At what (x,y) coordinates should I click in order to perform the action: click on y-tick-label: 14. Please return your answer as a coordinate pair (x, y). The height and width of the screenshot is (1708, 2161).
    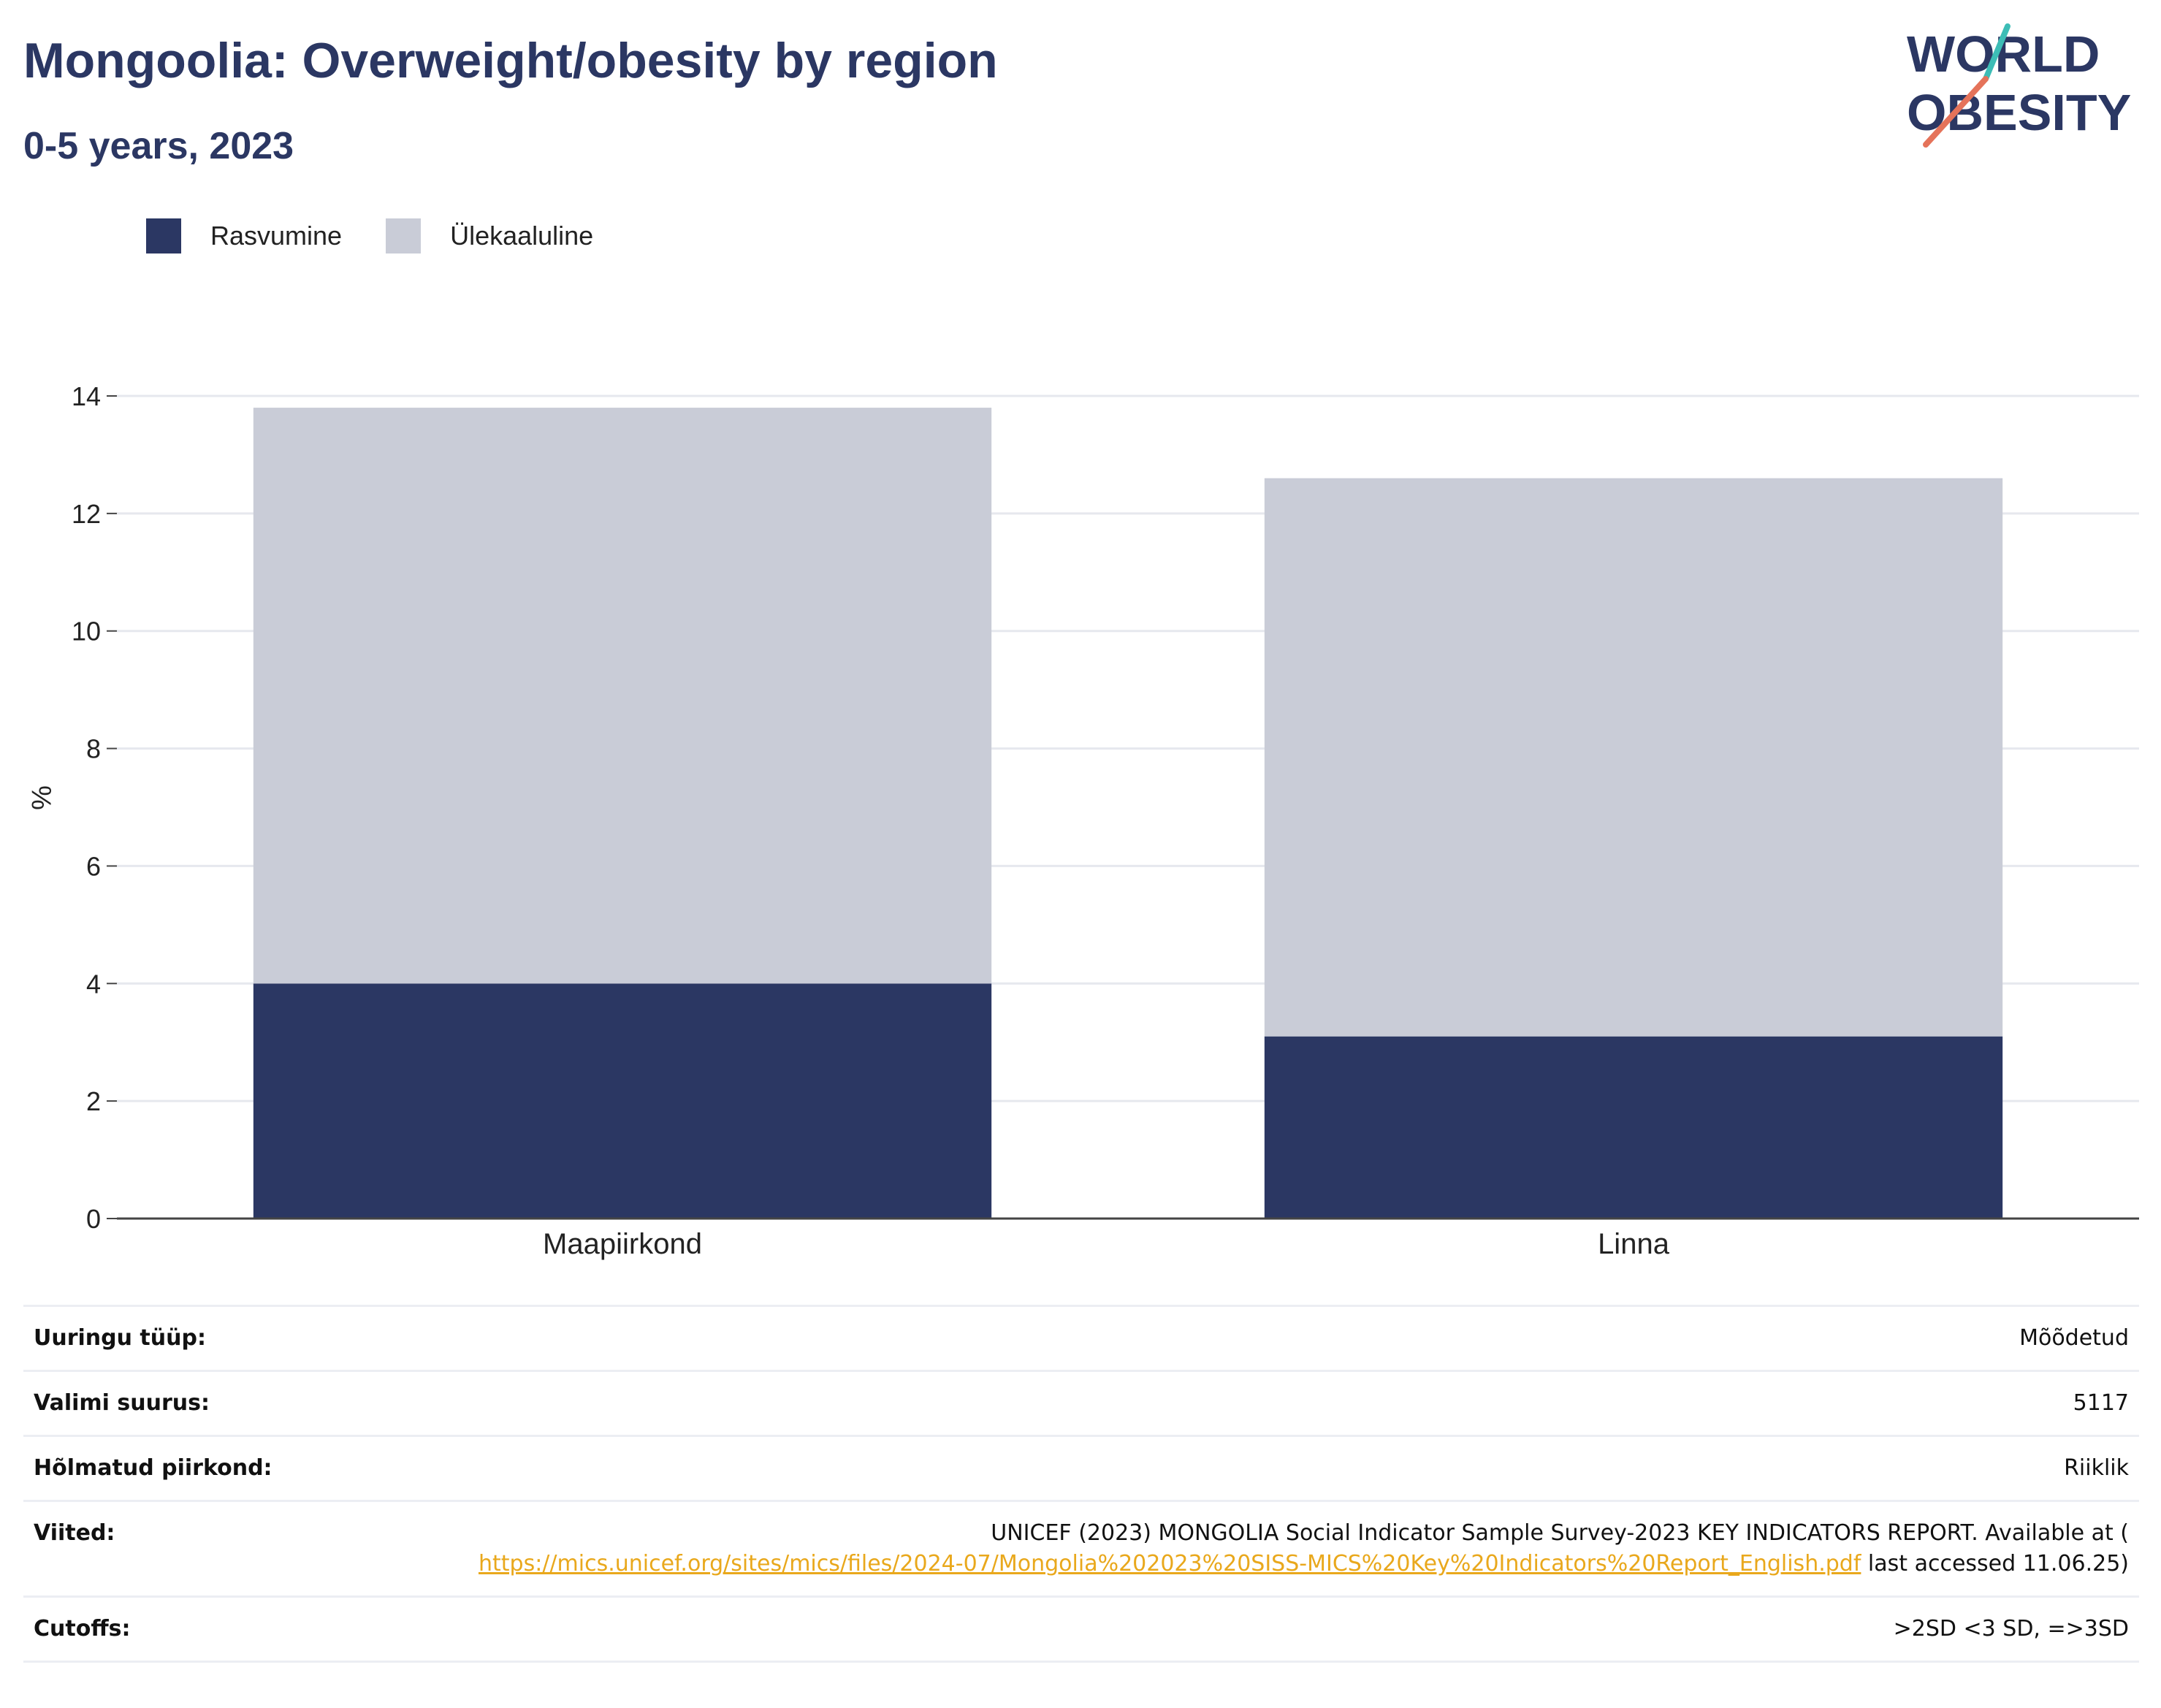
    Looking at the image, I should click on (86, 396).